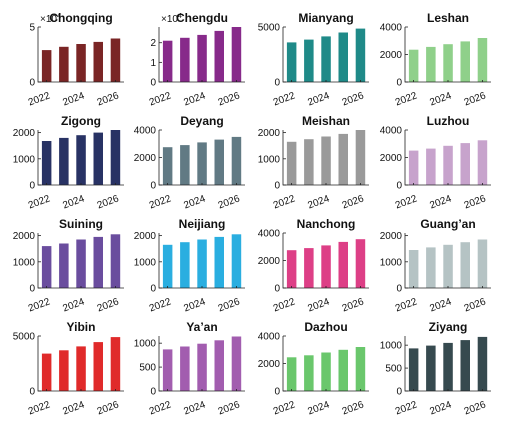  What do you see at coordinates (202, 18) in the screenshot?
I see `subplot-title: Chengdu` at bounding box center [202, 18].